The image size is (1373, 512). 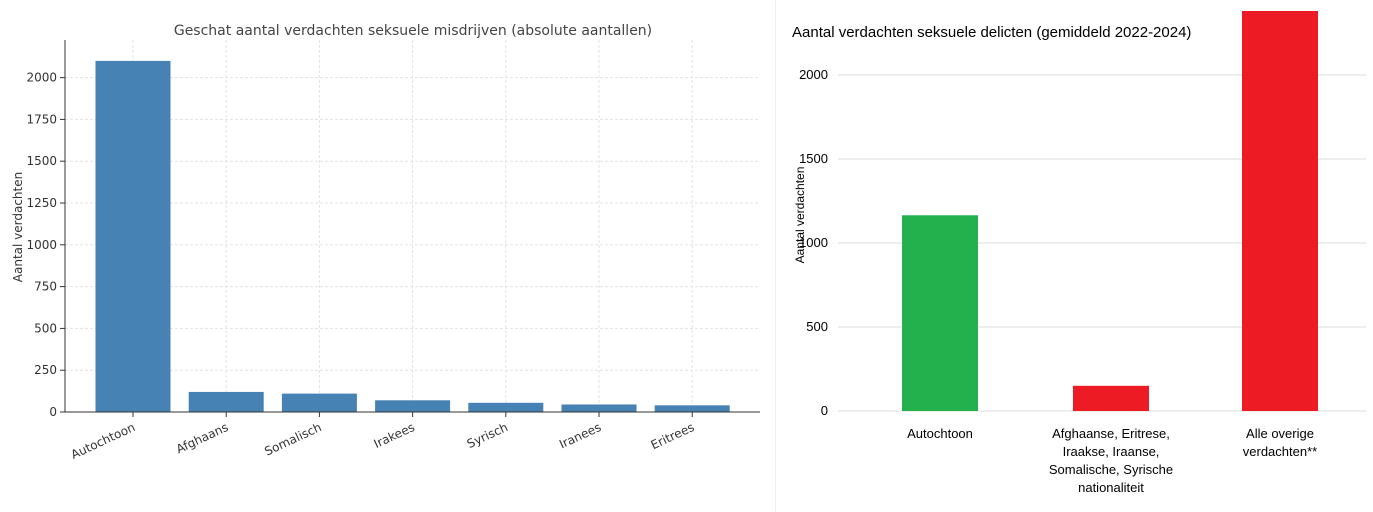 I want to click on left-y-tick-label: 500, so click(x=45, y=328).